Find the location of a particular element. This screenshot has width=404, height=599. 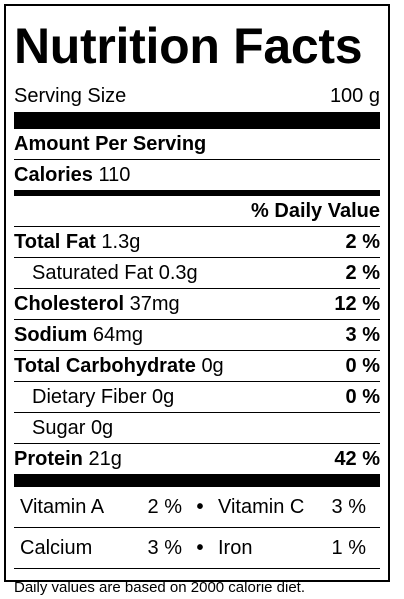

heavy-divider is located at coordinates (197, 480).